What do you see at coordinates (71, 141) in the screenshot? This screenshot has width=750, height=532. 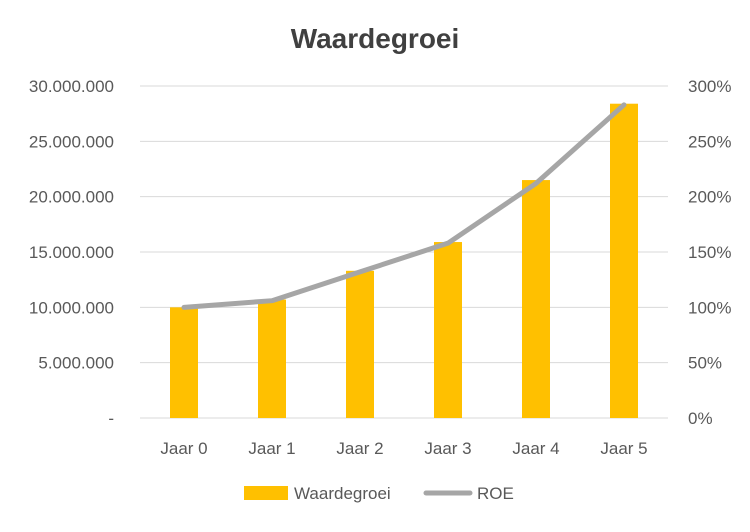 I see `left-tick-label: 25.000.000` at bounding box center [71, 141].